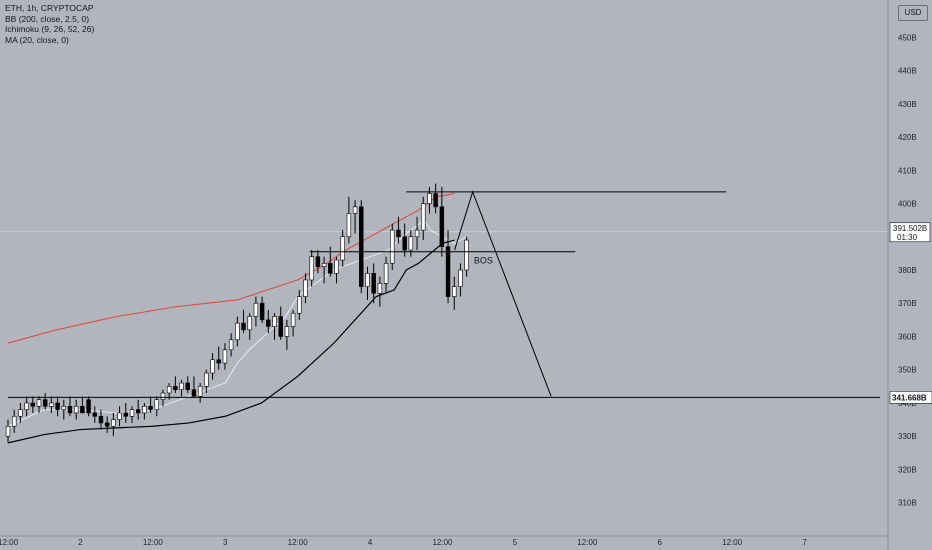  Describe the element at coordinates (80, 542) in the screenshot. I see `x-tick-label: 2` at that location.